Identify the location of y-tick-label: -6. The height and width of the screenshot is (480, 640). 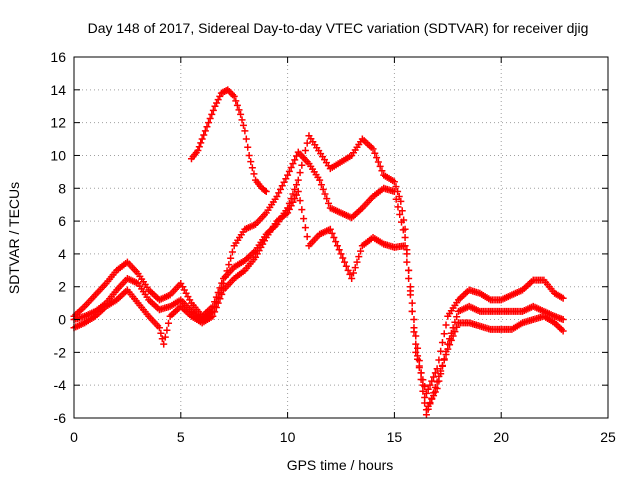
(60, 418).